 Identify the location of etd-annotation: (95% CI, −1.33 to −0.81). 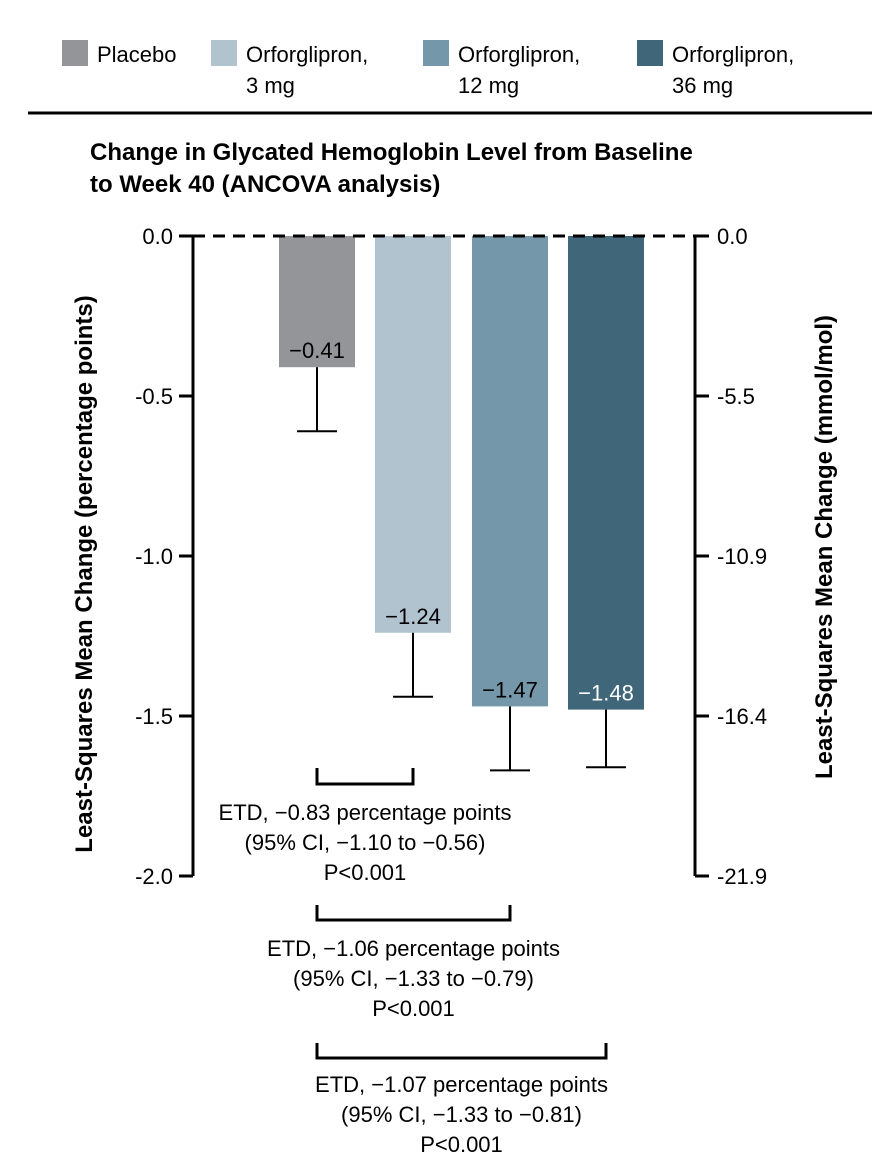
(461, 1114).